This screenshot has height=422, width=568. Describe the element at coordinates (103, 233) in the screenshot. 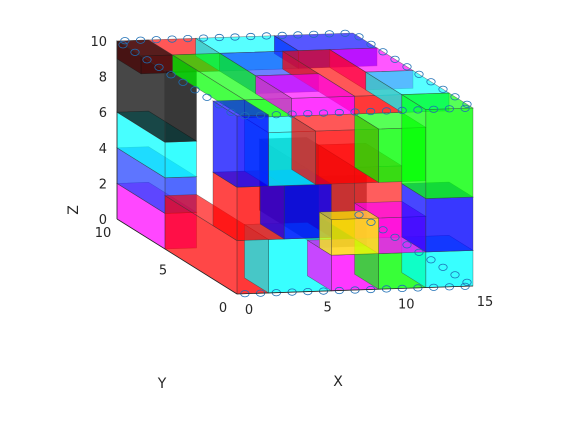

I see `y-tick-label: 10` at that location.